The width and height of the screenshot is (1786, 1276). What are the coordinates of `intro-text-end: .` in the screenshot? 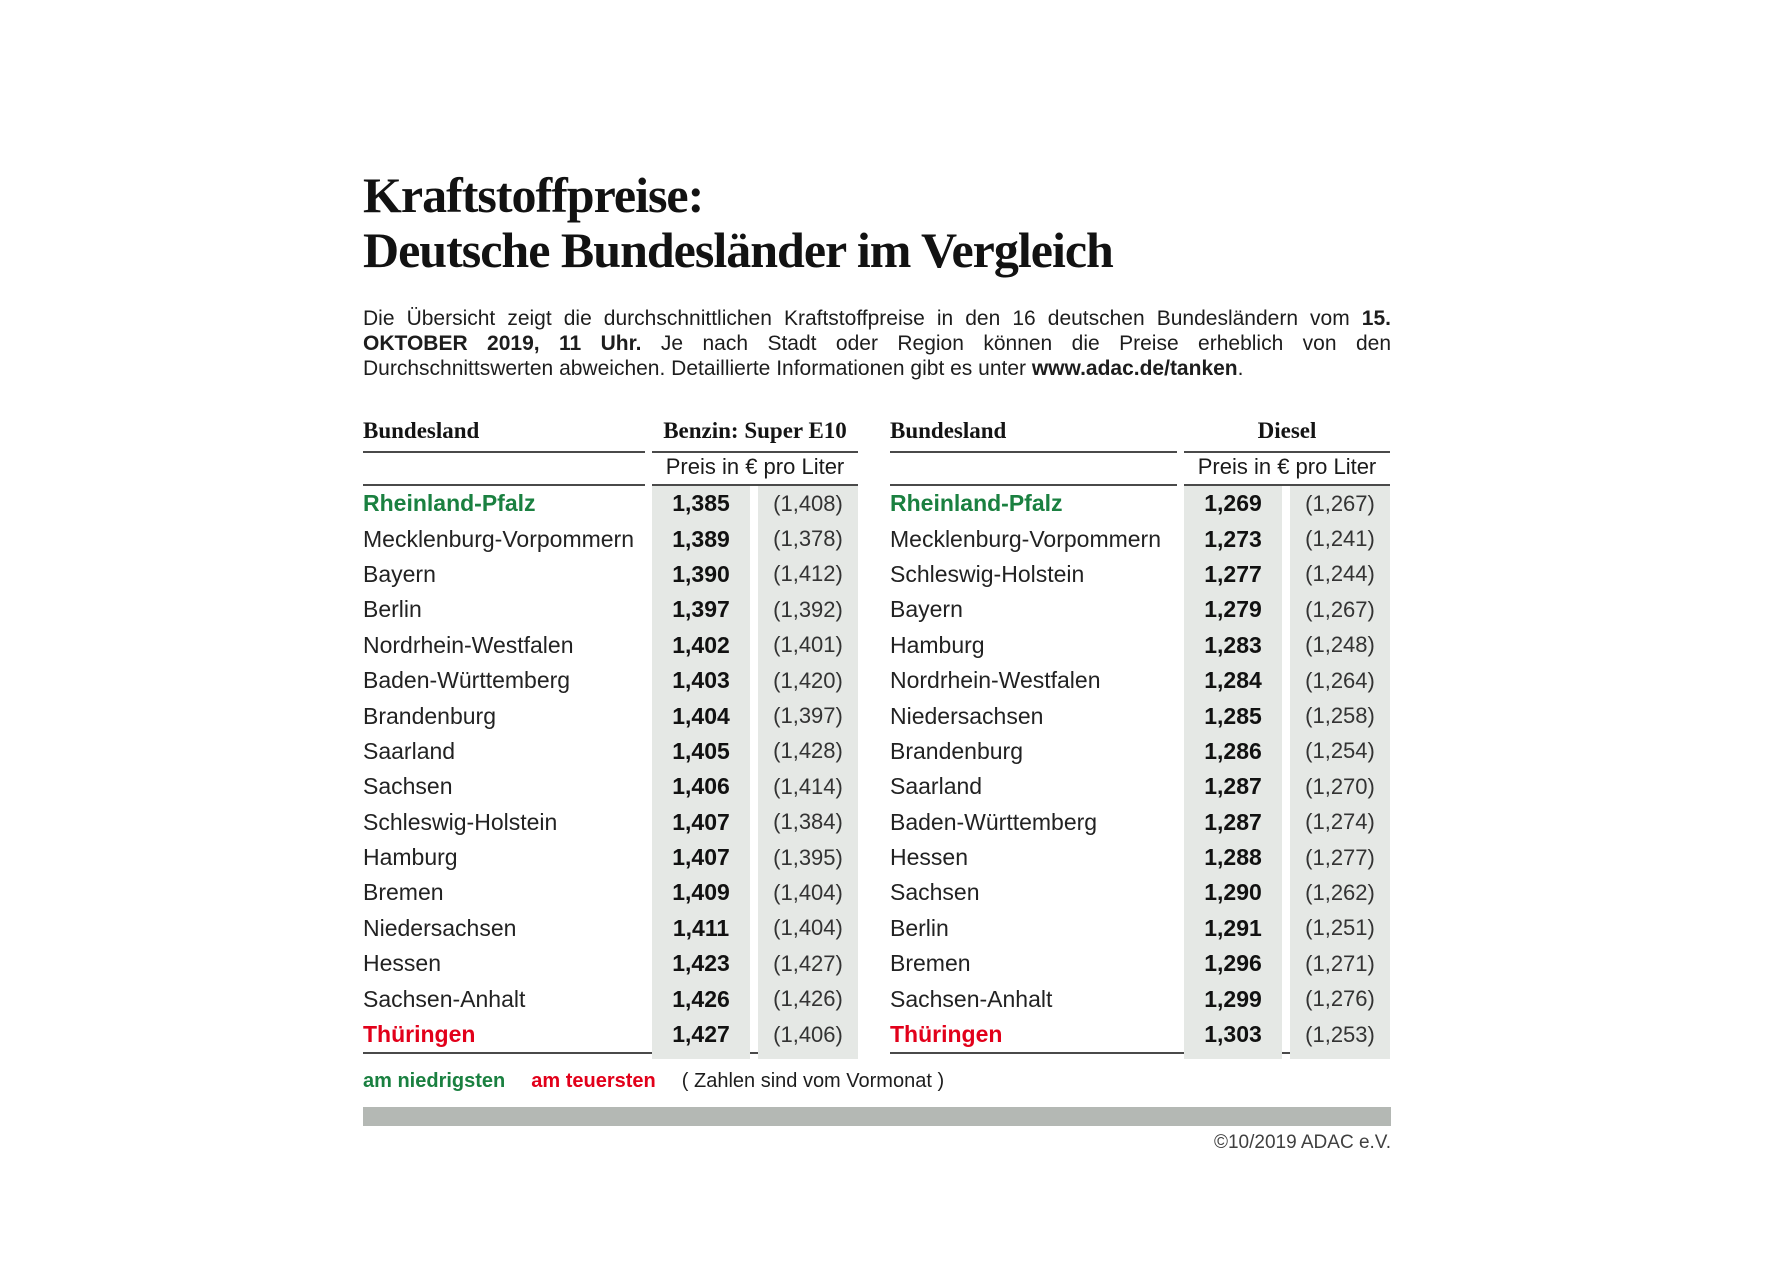 It's located at (1240, 368).